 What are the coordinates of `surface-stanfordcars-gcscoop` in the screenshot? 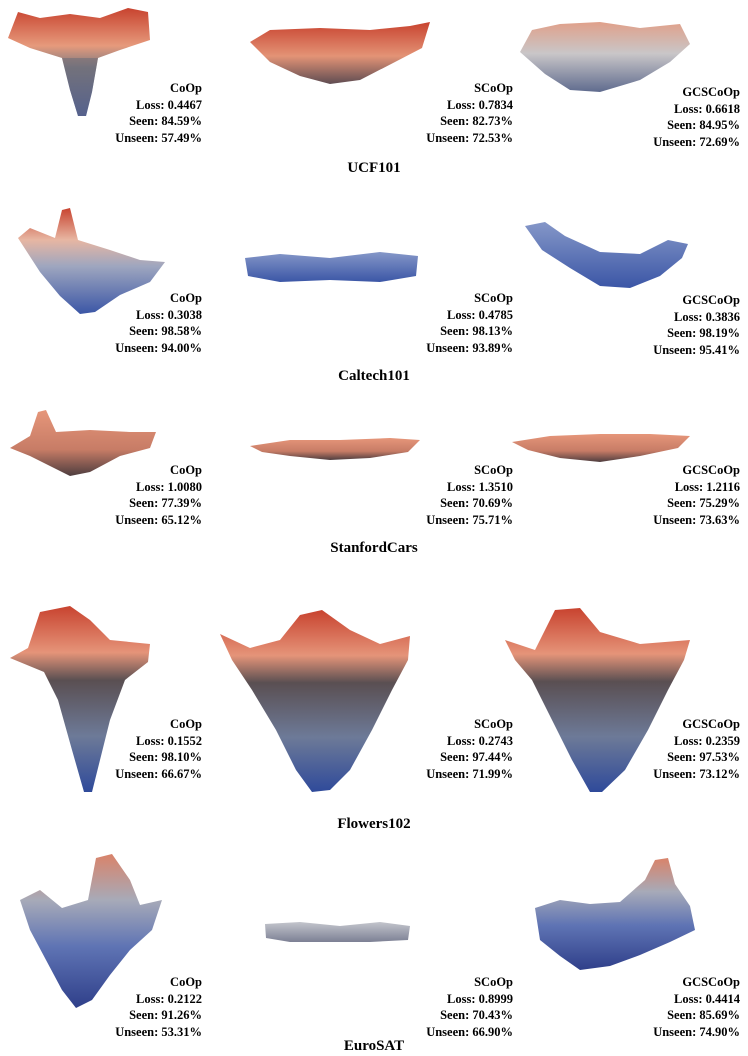 It's located at (601, 448).